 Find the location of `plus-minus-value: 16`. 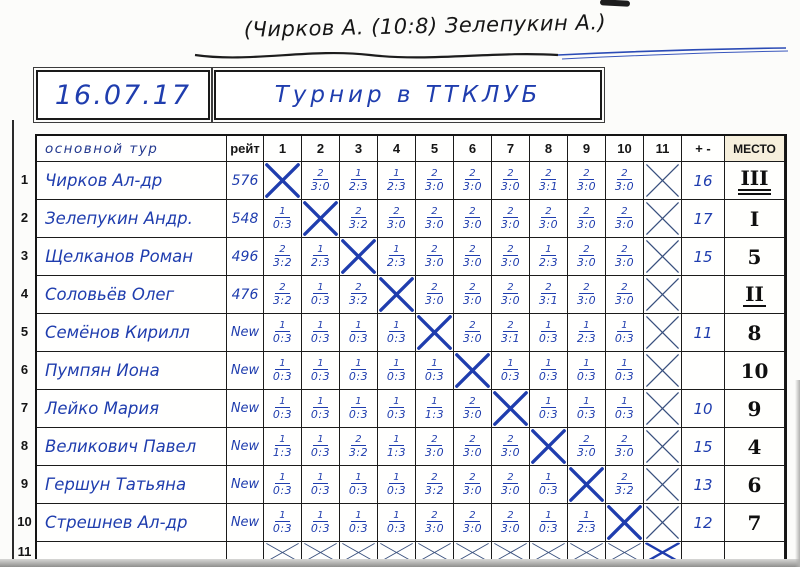

plus-minus-value: 16 is located at coordinates (703, 181).